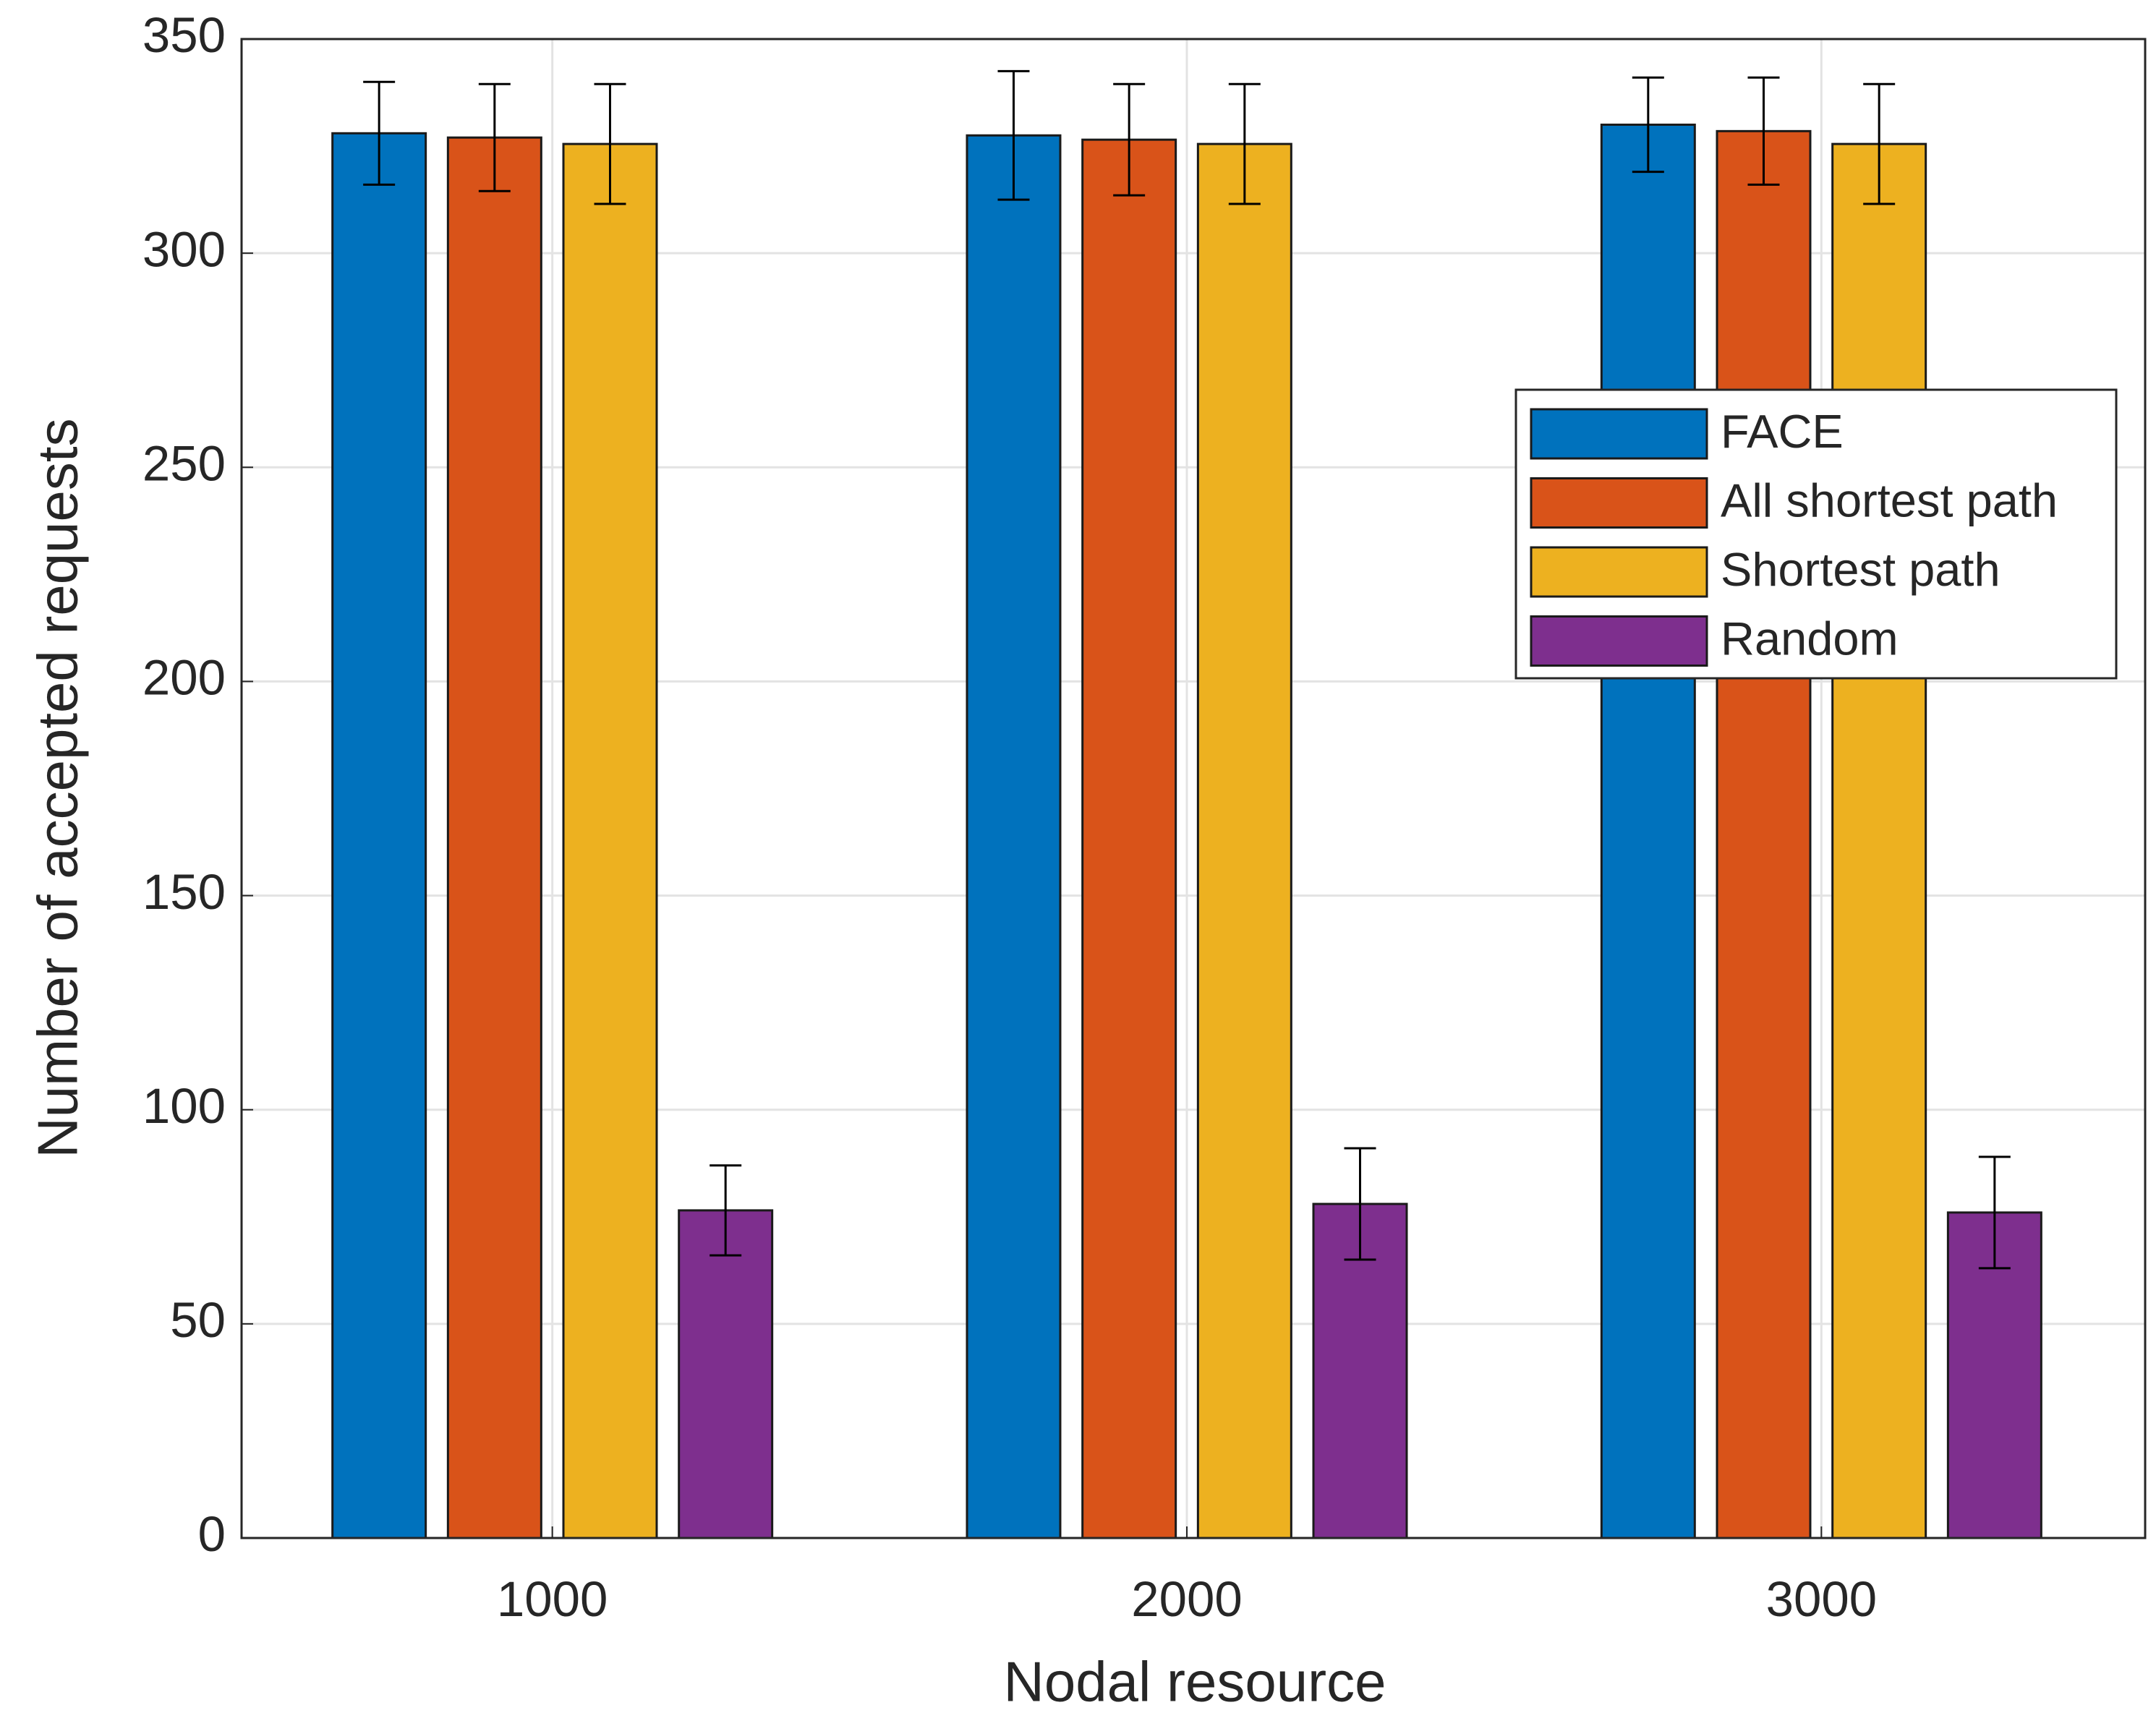  I want to click on y-tick-label: 50, so click(198, 1320).